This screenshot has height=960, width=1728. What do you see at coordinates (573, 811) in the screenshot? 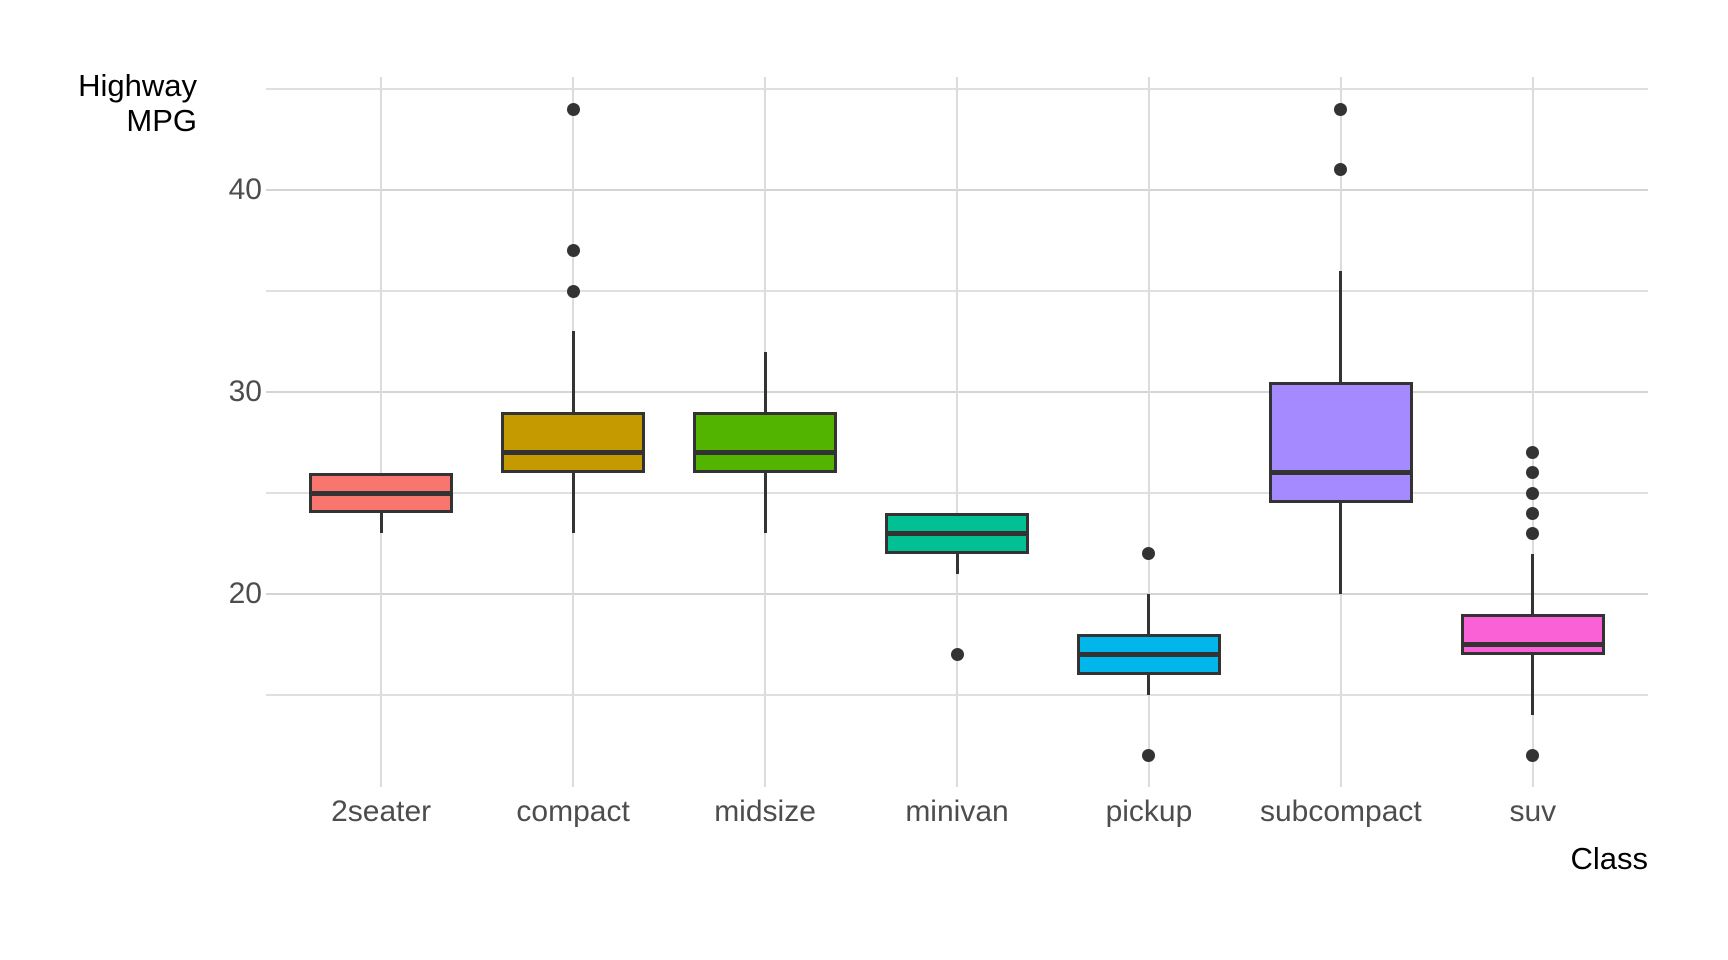
I see `x-tick-label-compact: compact` at bounding box center [573, 811].